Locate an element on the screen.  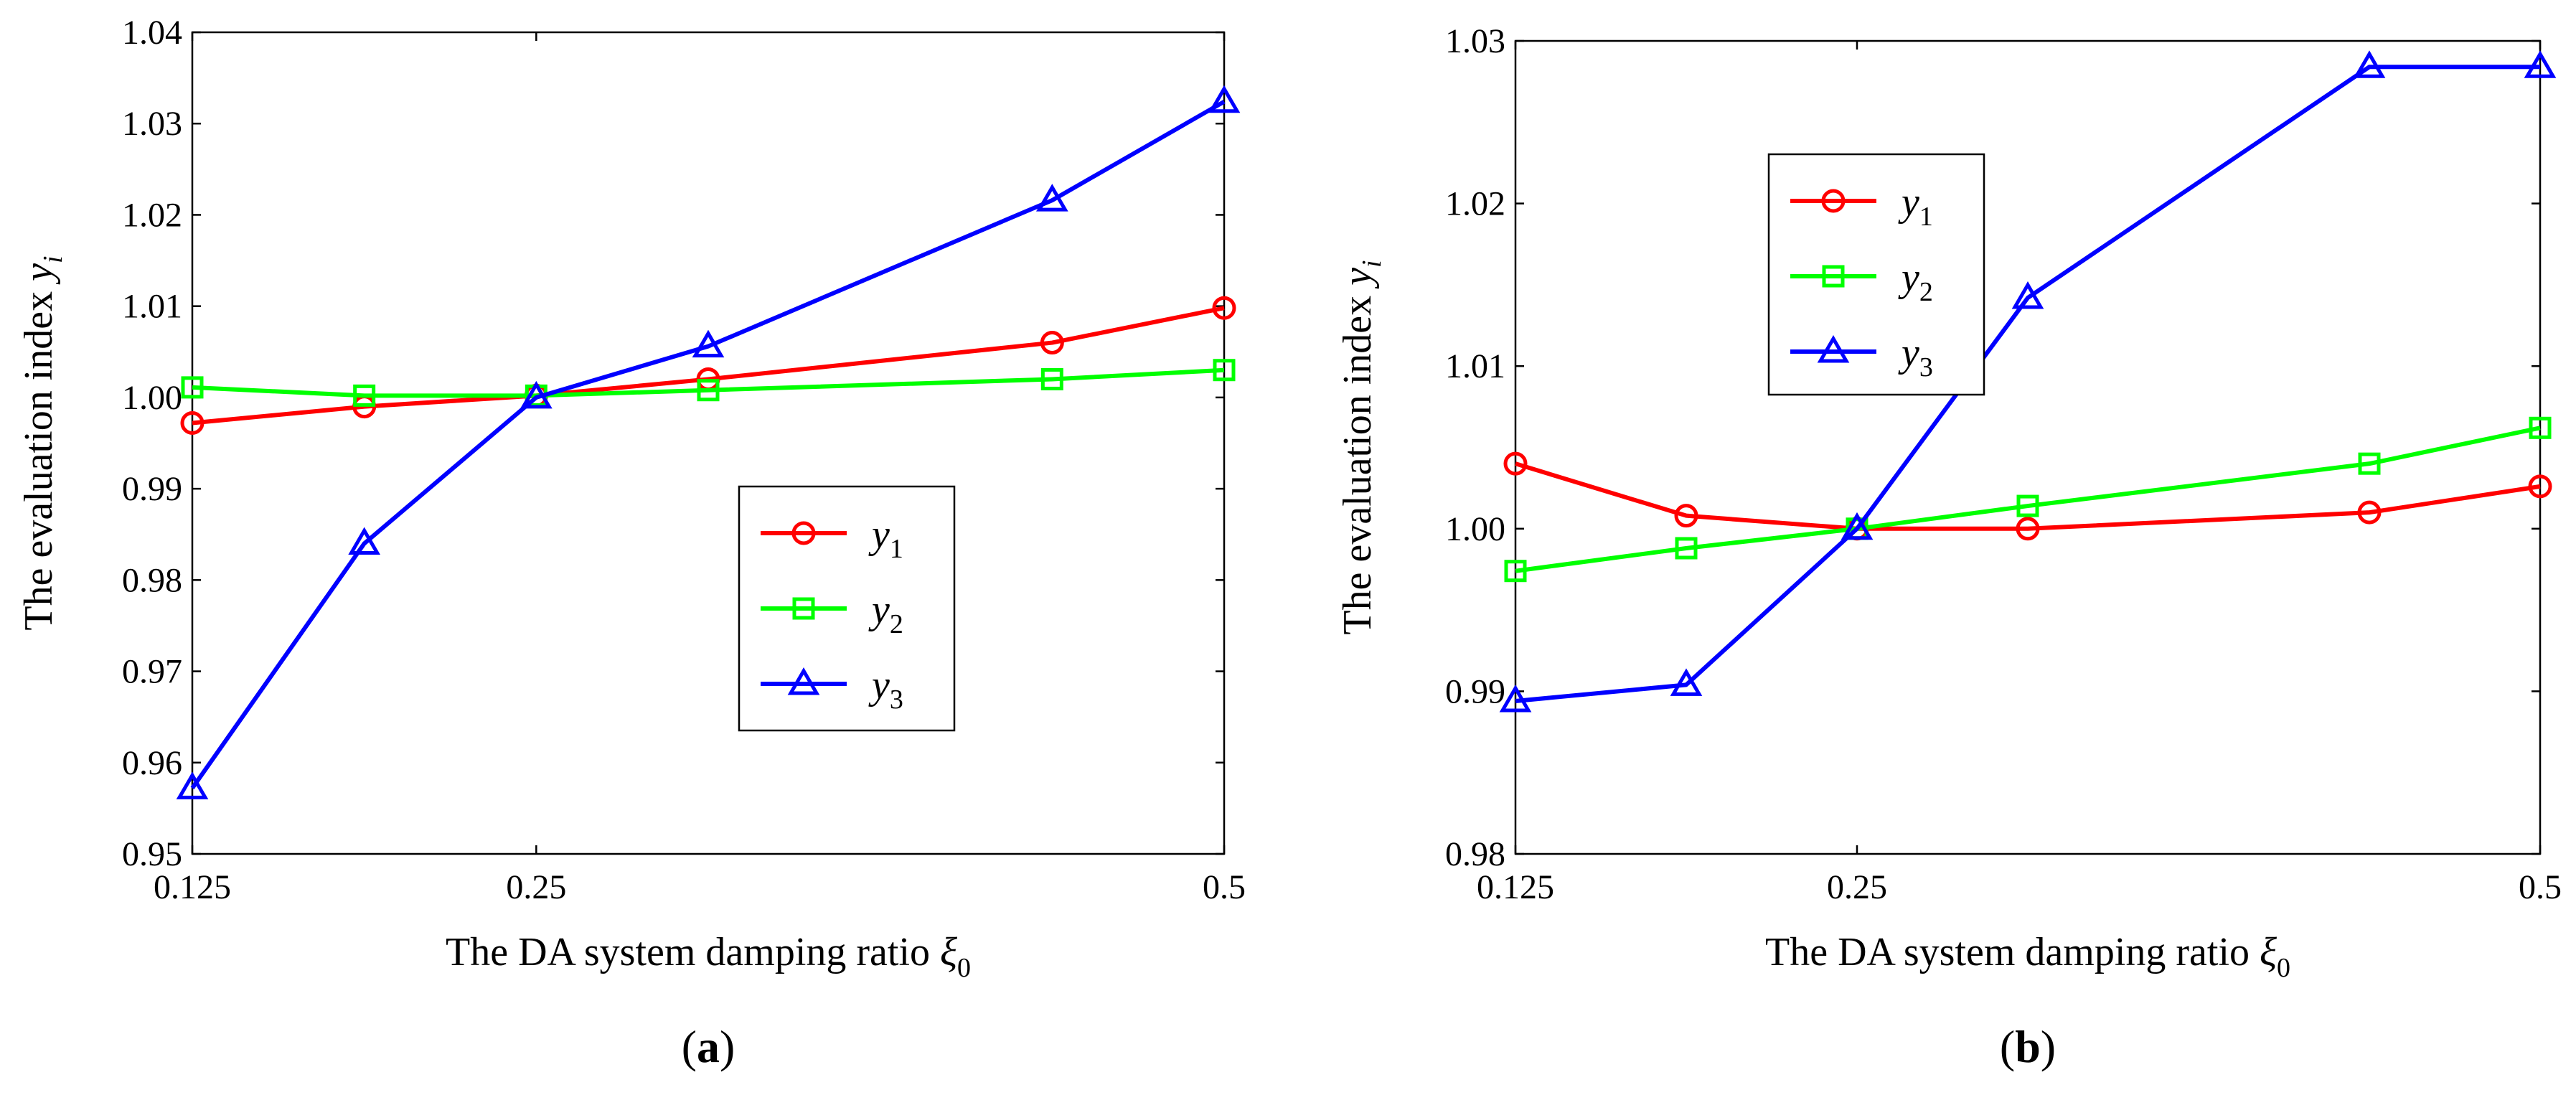
series-y2 is located at coordinates (2028, 499).